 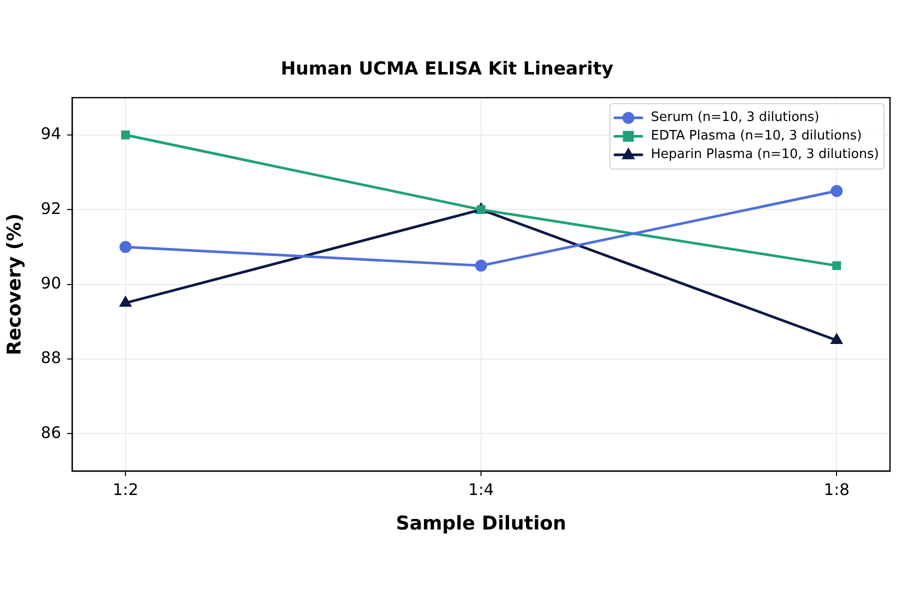 I want to click on y-tick-label: 94, so click(x=51, y=134).